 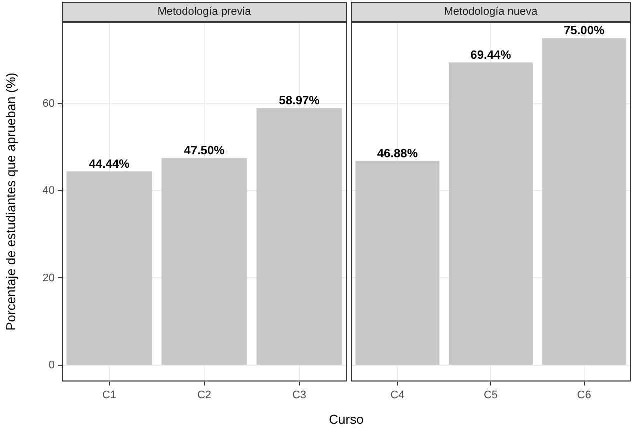 What do you see at coordinates (585, 31) in the screenshot?
I see `data-label: 75.00%` at bounding box center [585, 31].